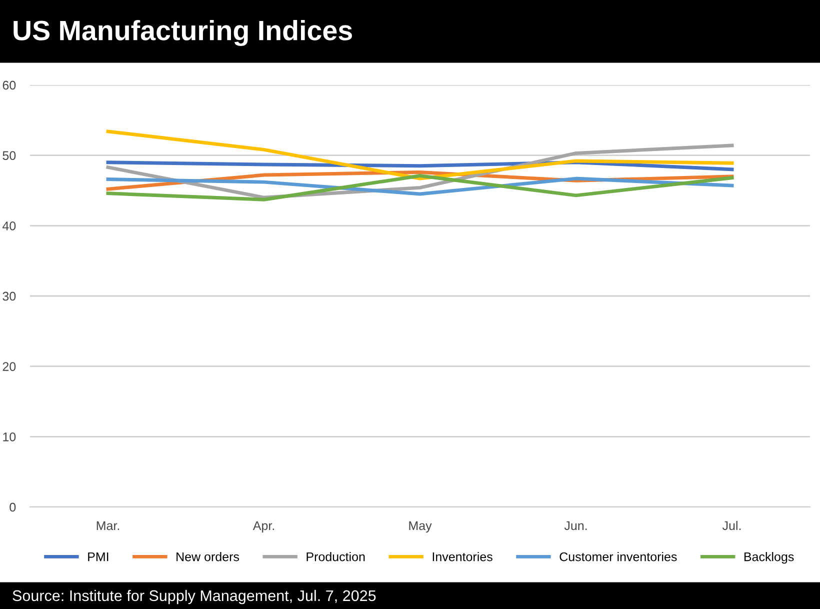 This screenshot has height=609, width=820. I want to click on y-tick-label: 20, so click(9, 366).